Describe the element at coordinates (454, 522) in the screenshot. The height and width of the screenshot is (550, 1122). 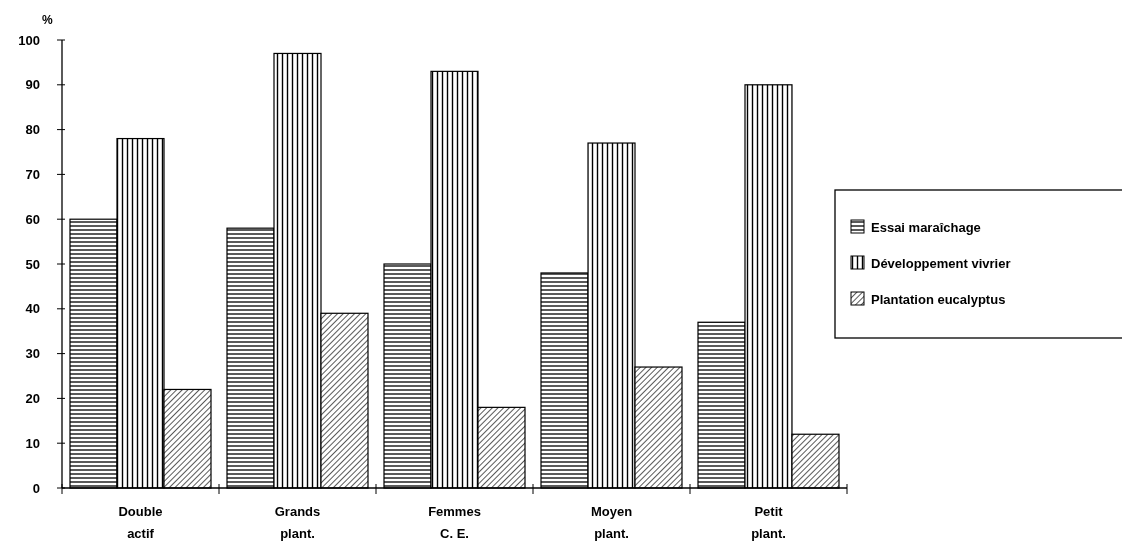
I see `x-tick-label: Femmes C. E.` at that location.